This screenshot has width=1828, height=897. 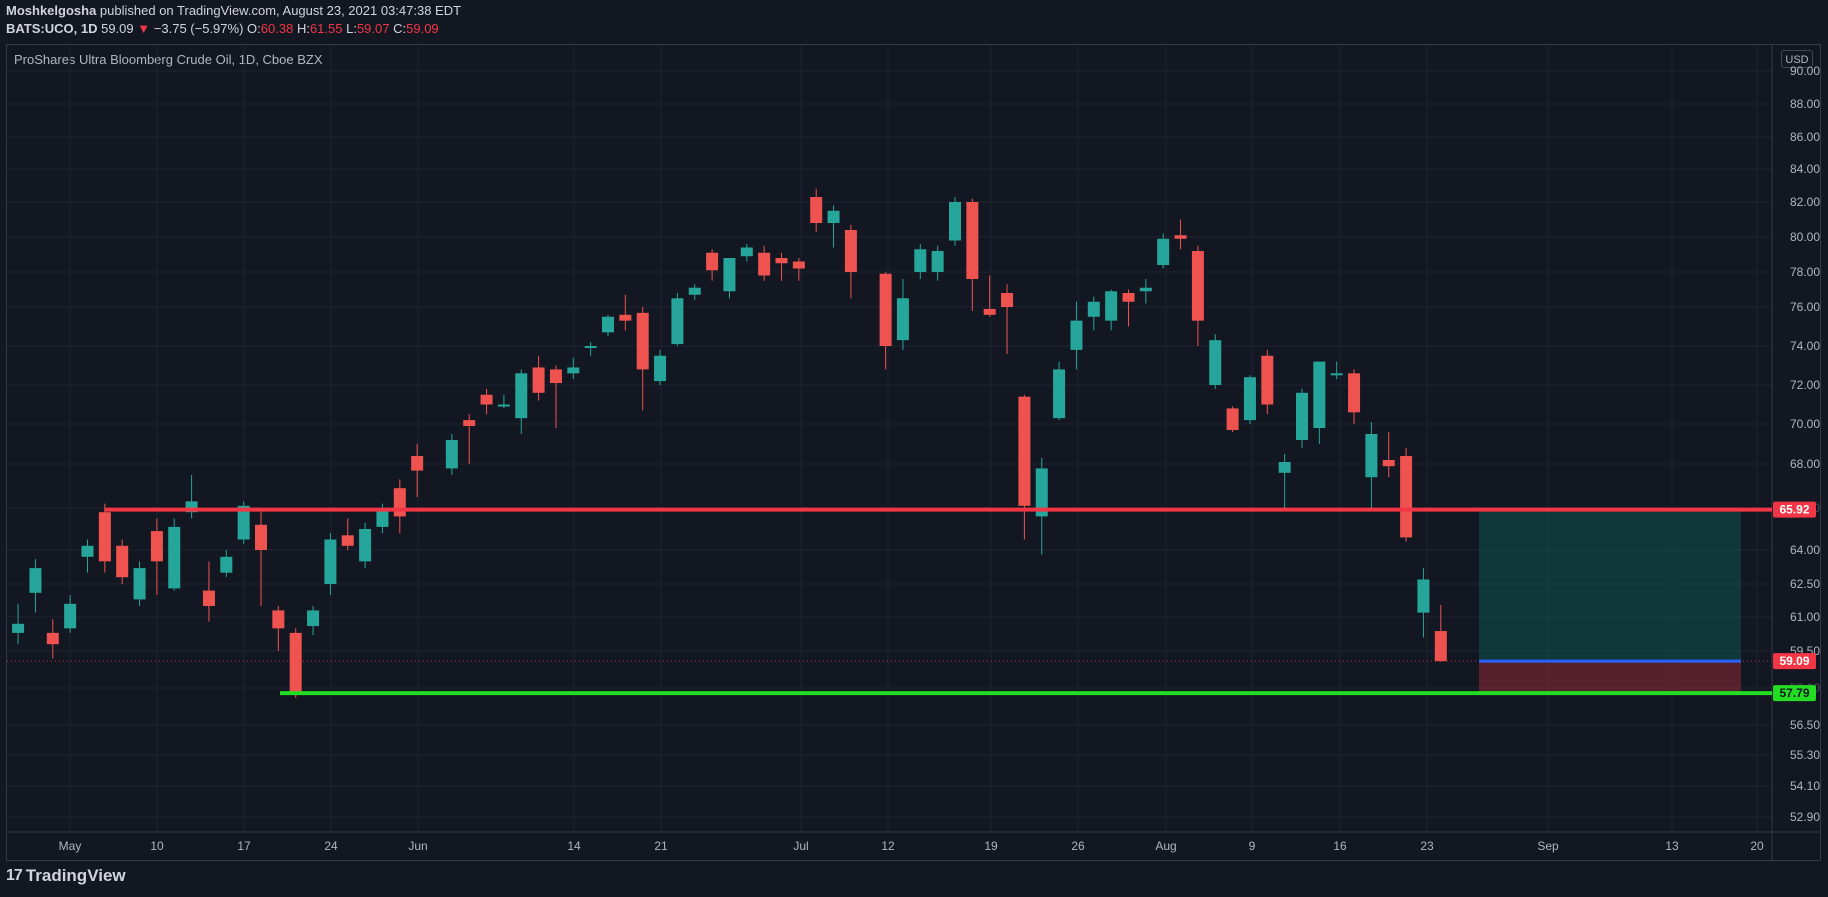 What do you see at coordinates (70, 846) in the screenshot?
I see `x-tick-label: May` at bounding box center [70, 846].